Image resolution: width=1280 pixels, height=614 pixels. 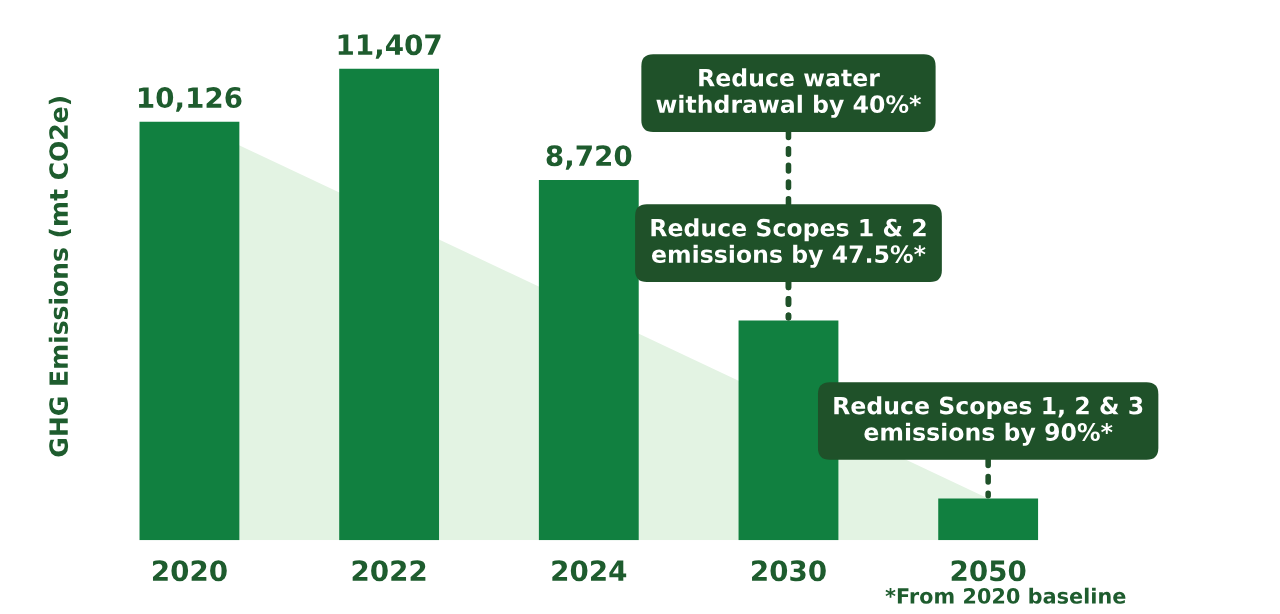 What do you see at coordinates (60, 277) in the screenshot?
I see `y-axis-title: GHG Emissions (mt CO2e)` at bounding box center [60, 277].